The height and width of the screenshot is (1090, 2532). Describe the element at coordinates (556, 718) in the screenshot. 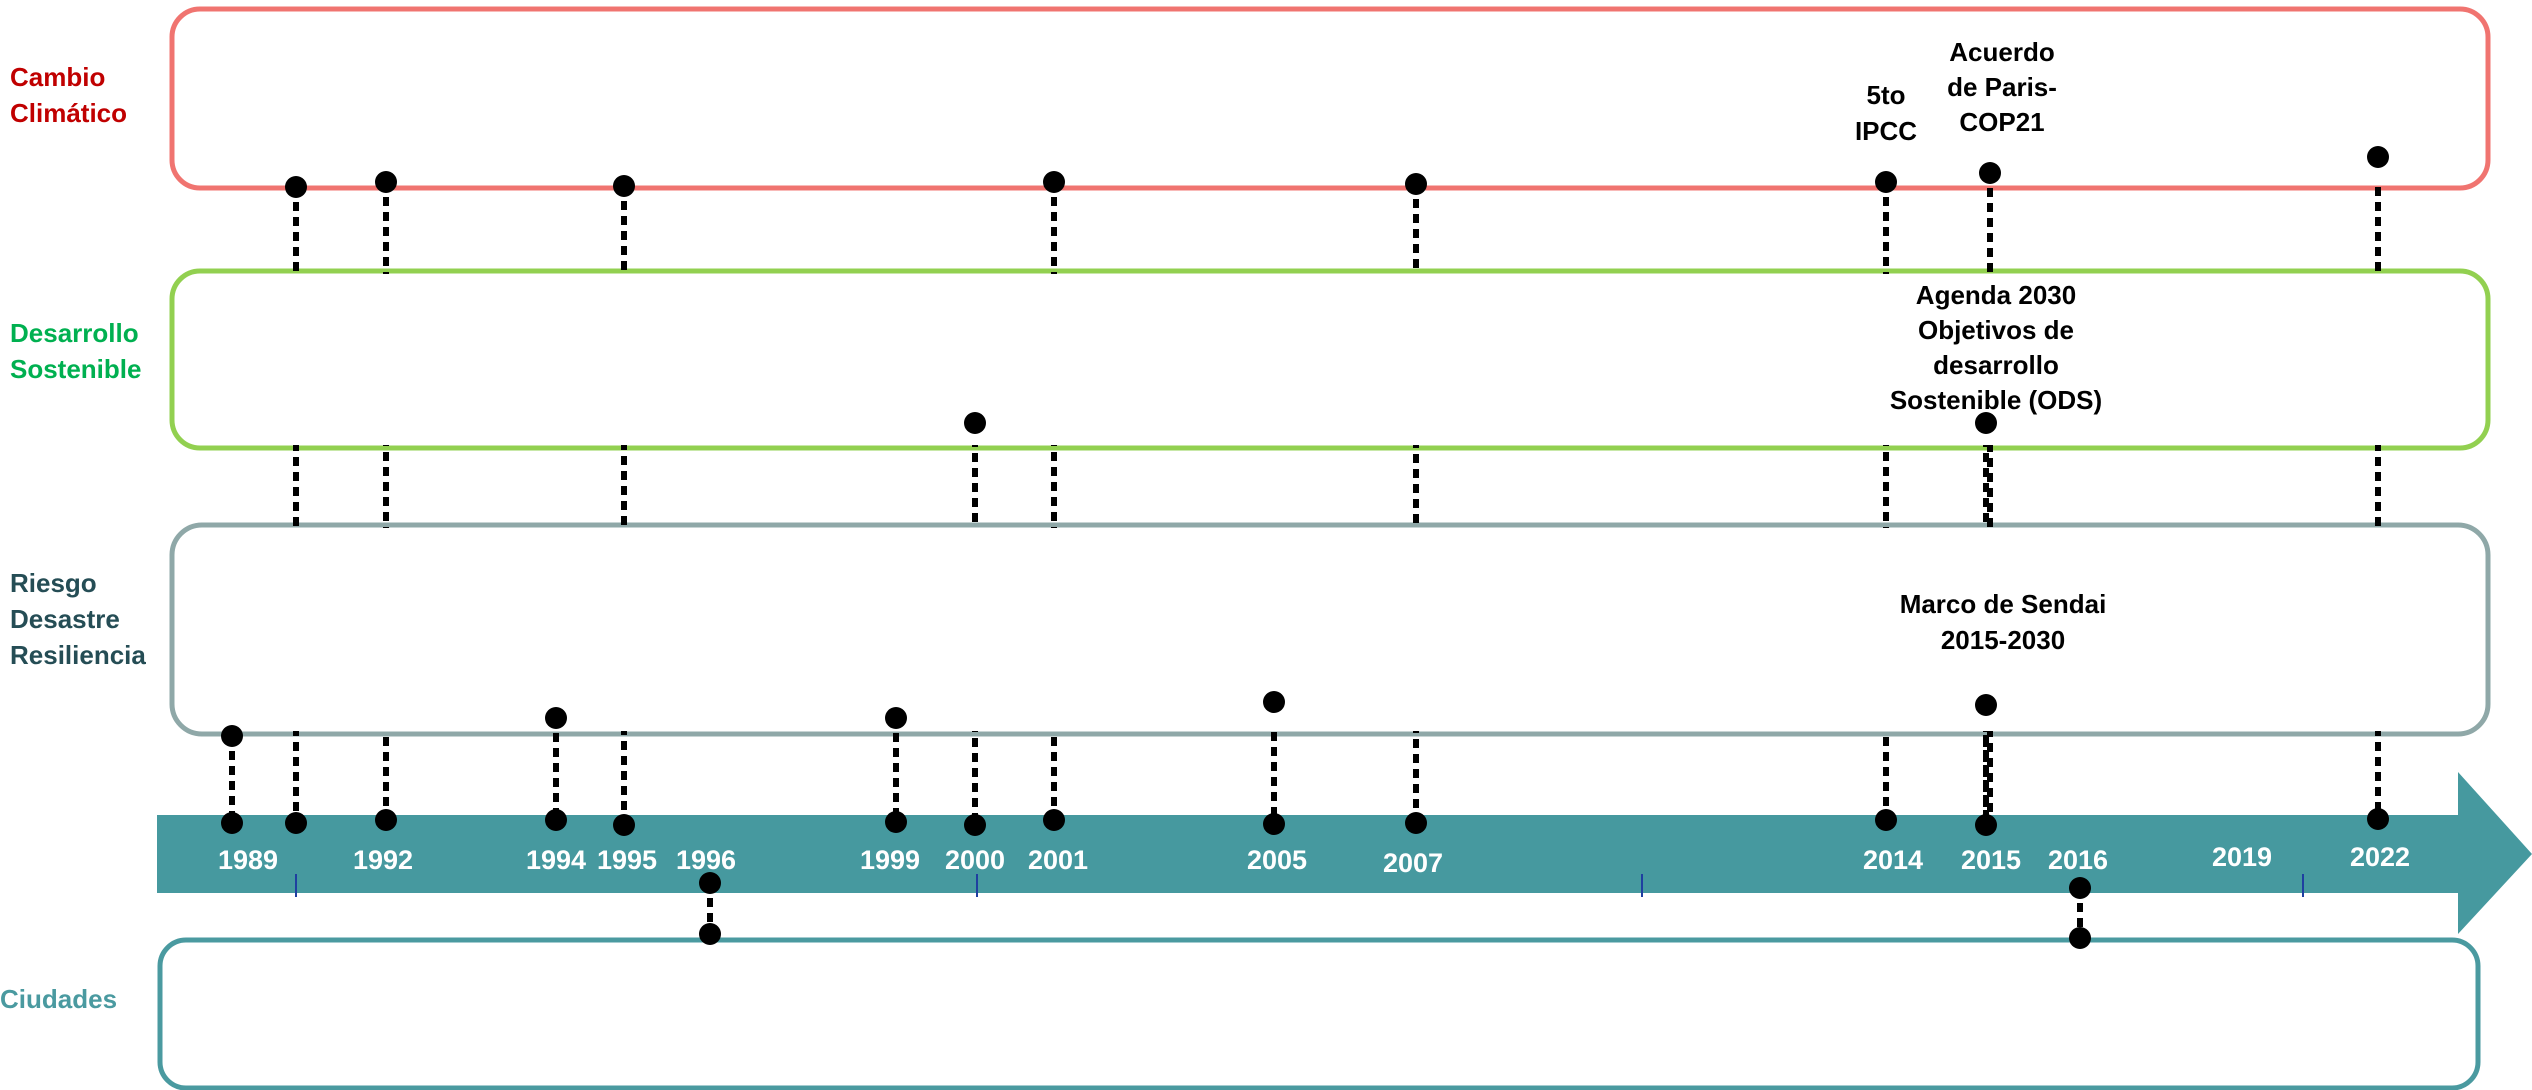

I see `dot-riesgo-1994` at that location.